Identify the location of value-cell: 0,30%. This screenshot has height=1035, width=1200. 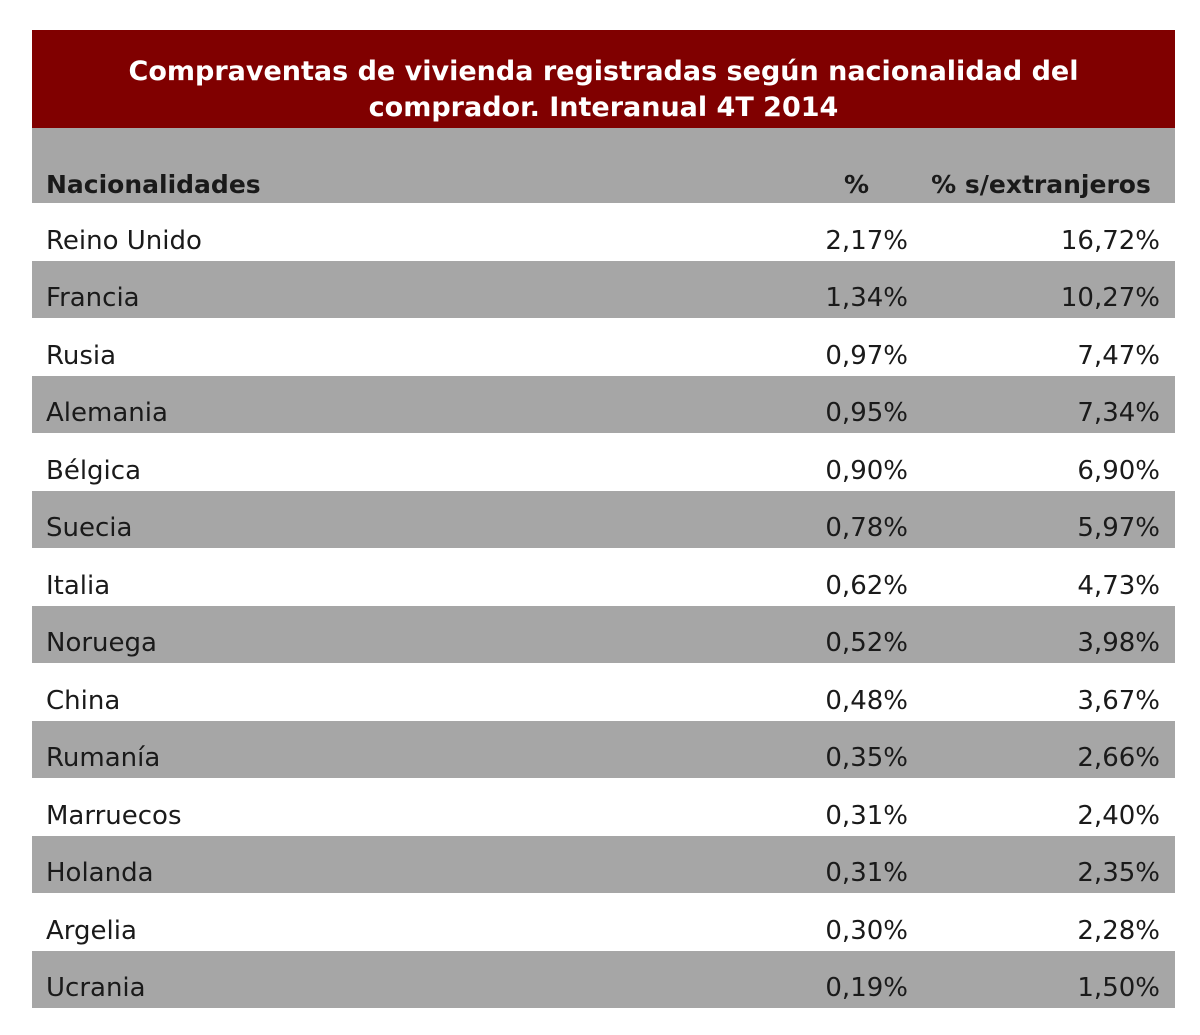
(866, 930).